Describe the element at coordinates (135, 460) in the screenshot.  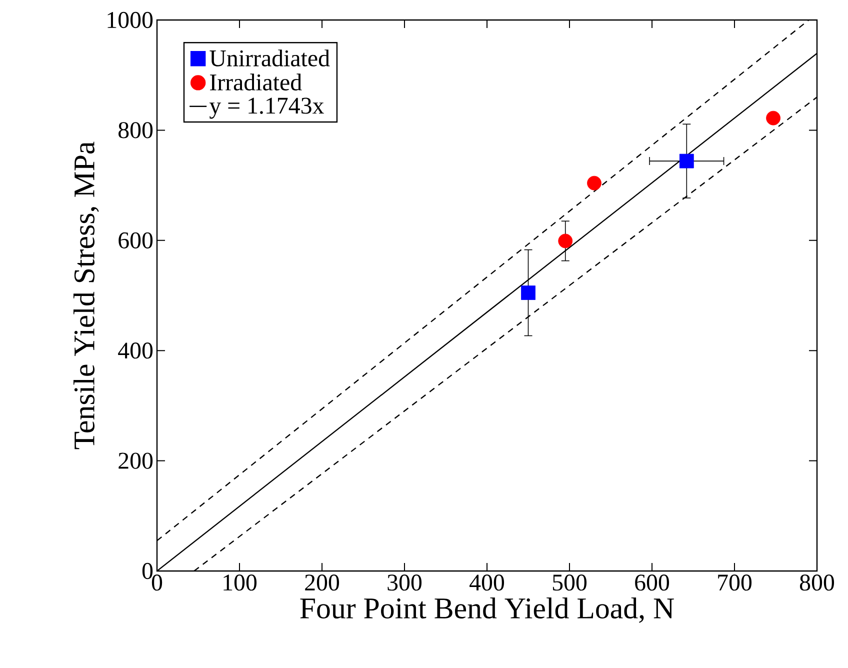
I see `y-tick-label: 200` at that location.